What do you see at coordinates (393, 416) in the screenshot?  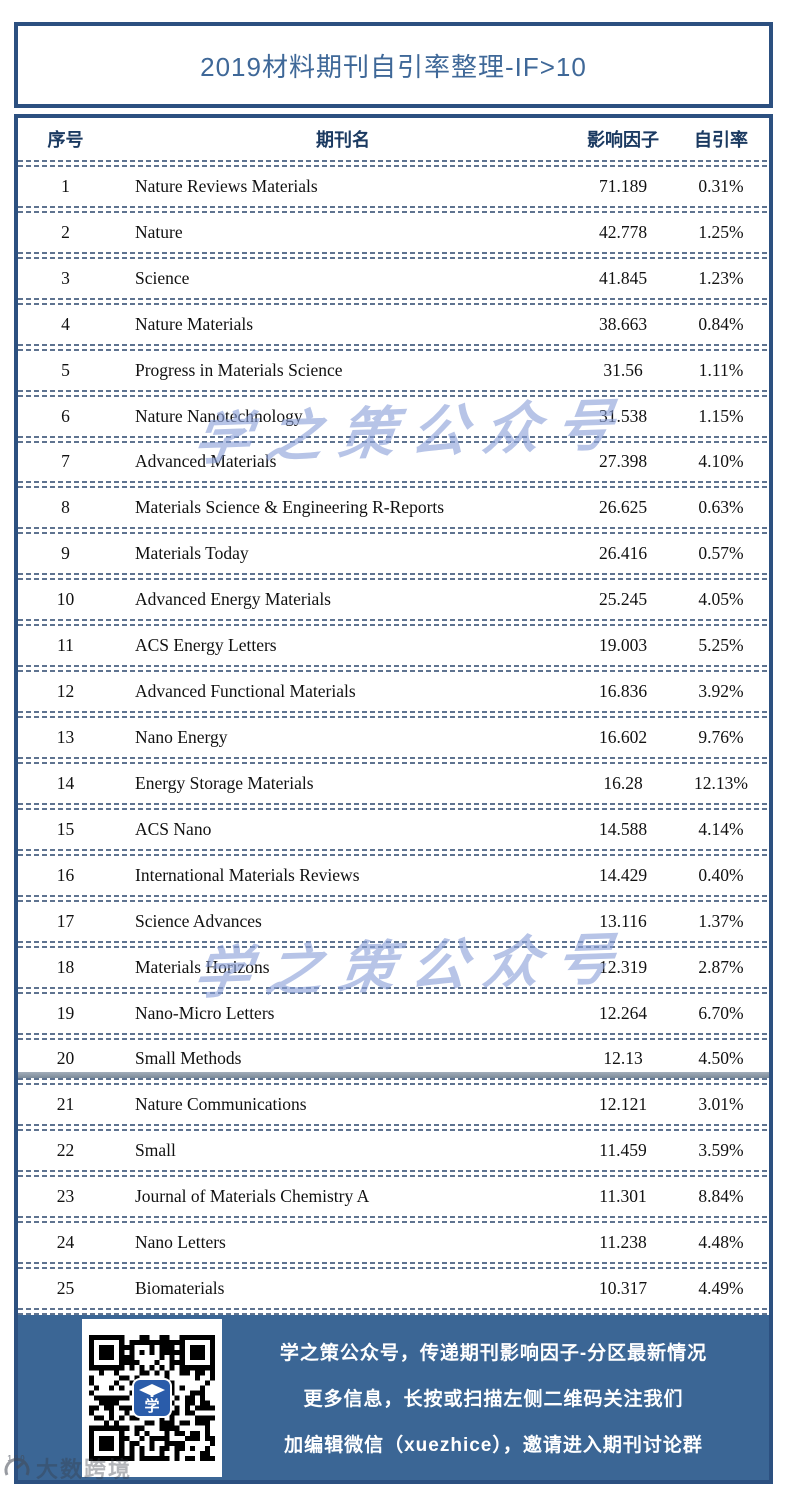 I see `table-row: 6 Nature Nanotechnology 31.538 1.15%` at bounding box center [393, 416].